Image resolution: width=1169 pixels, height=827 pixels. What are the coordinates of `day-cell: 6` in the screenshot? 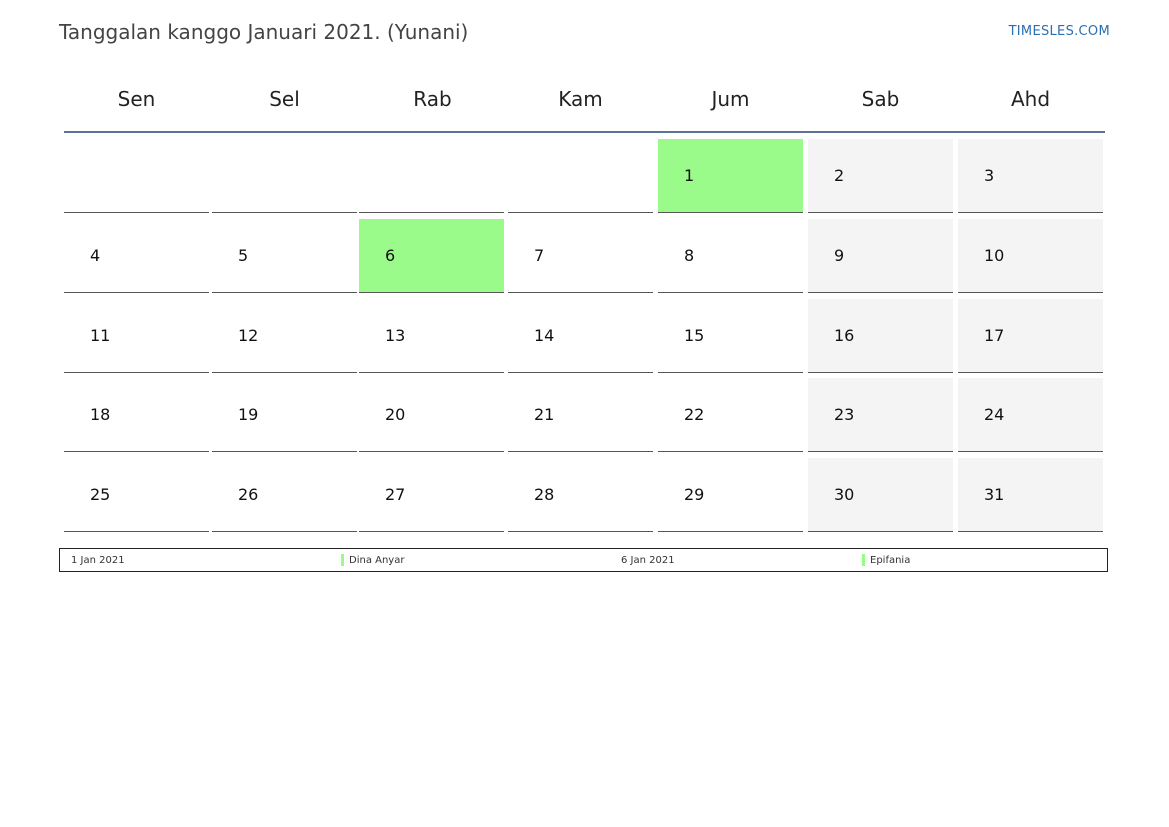 It's located at (431, 256).